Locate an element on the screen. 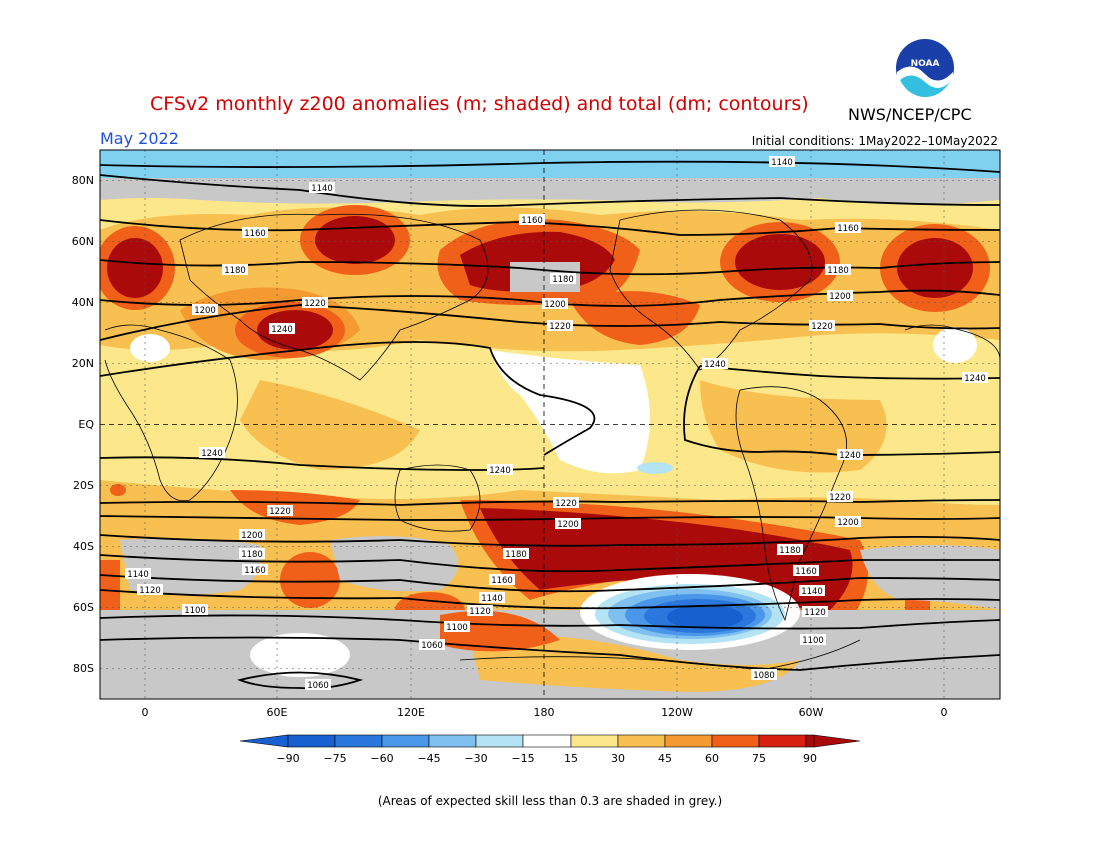 This screenshot has width=1100, height=850. initial-conditions-label: Initial conditions: 1May2022–10May2022 is located at coordinates (875, 141).